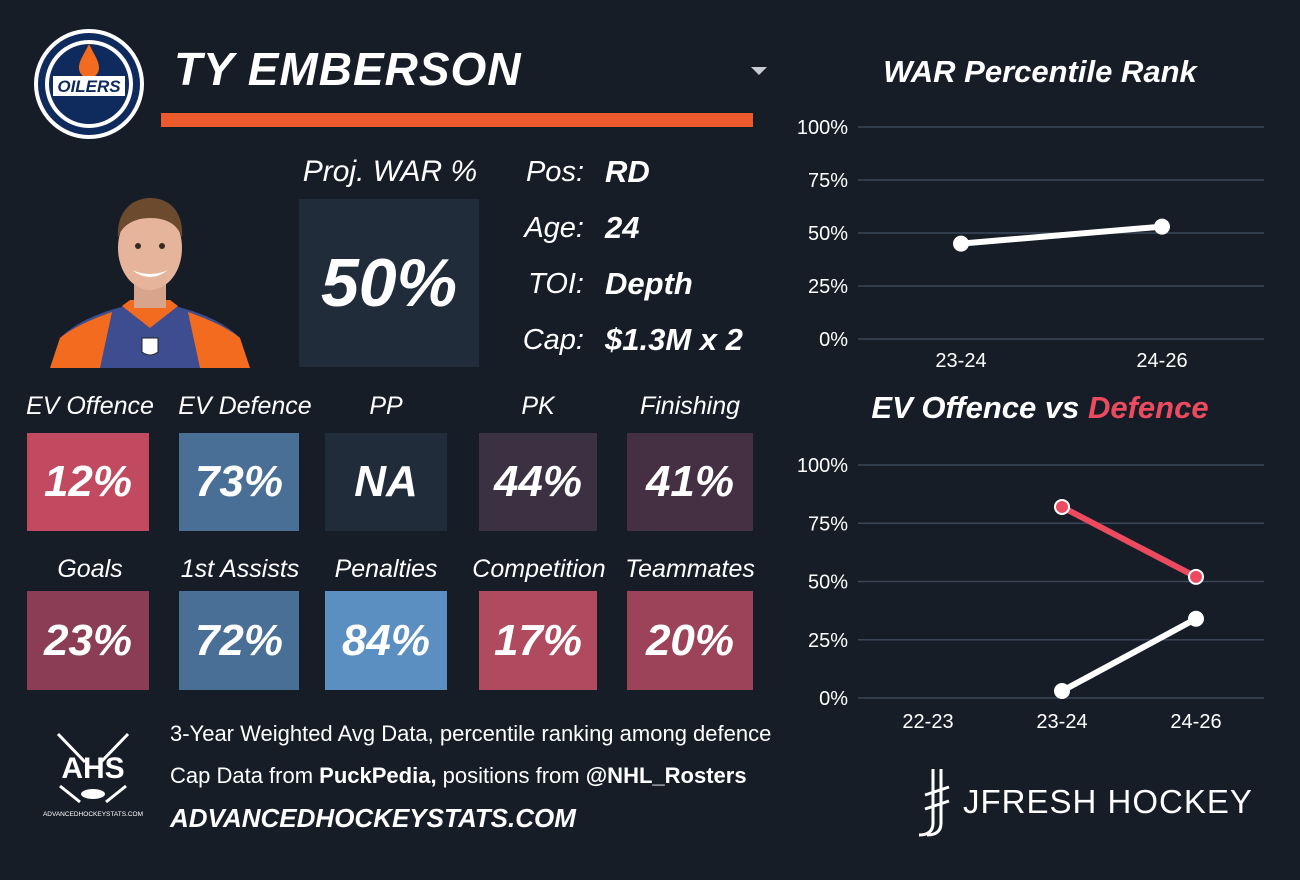 The image size is (1300, 880). I want to click on nhl-rosters-link: @NHL_Rosters, so click(666, 775).